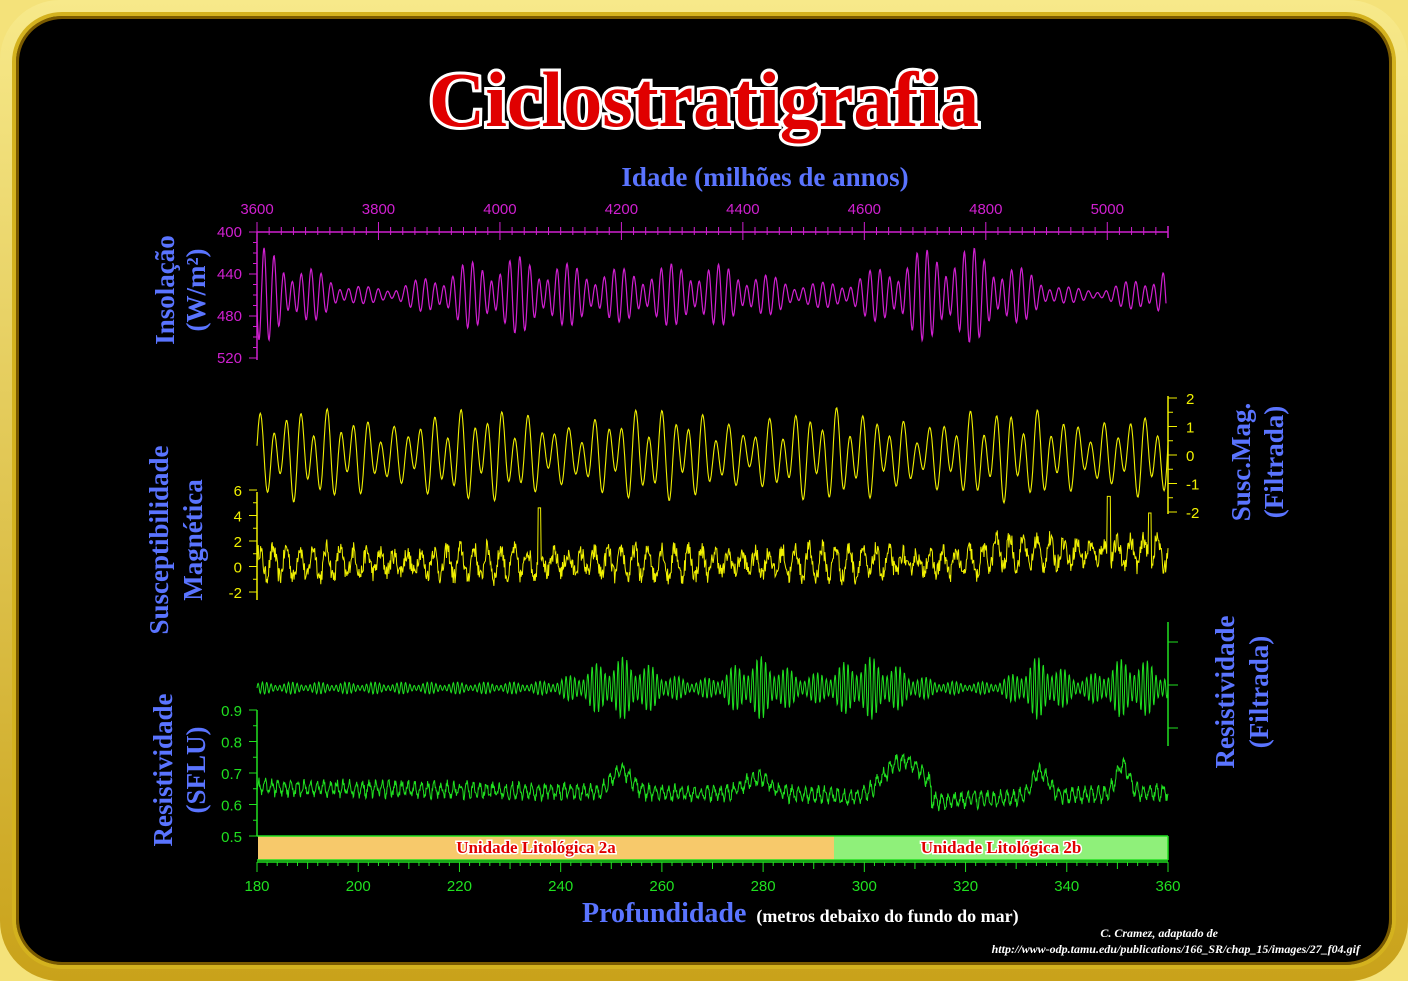 The image size is (1408, 981). I want to click on age-tick-label: 4200, so click(621, 209).